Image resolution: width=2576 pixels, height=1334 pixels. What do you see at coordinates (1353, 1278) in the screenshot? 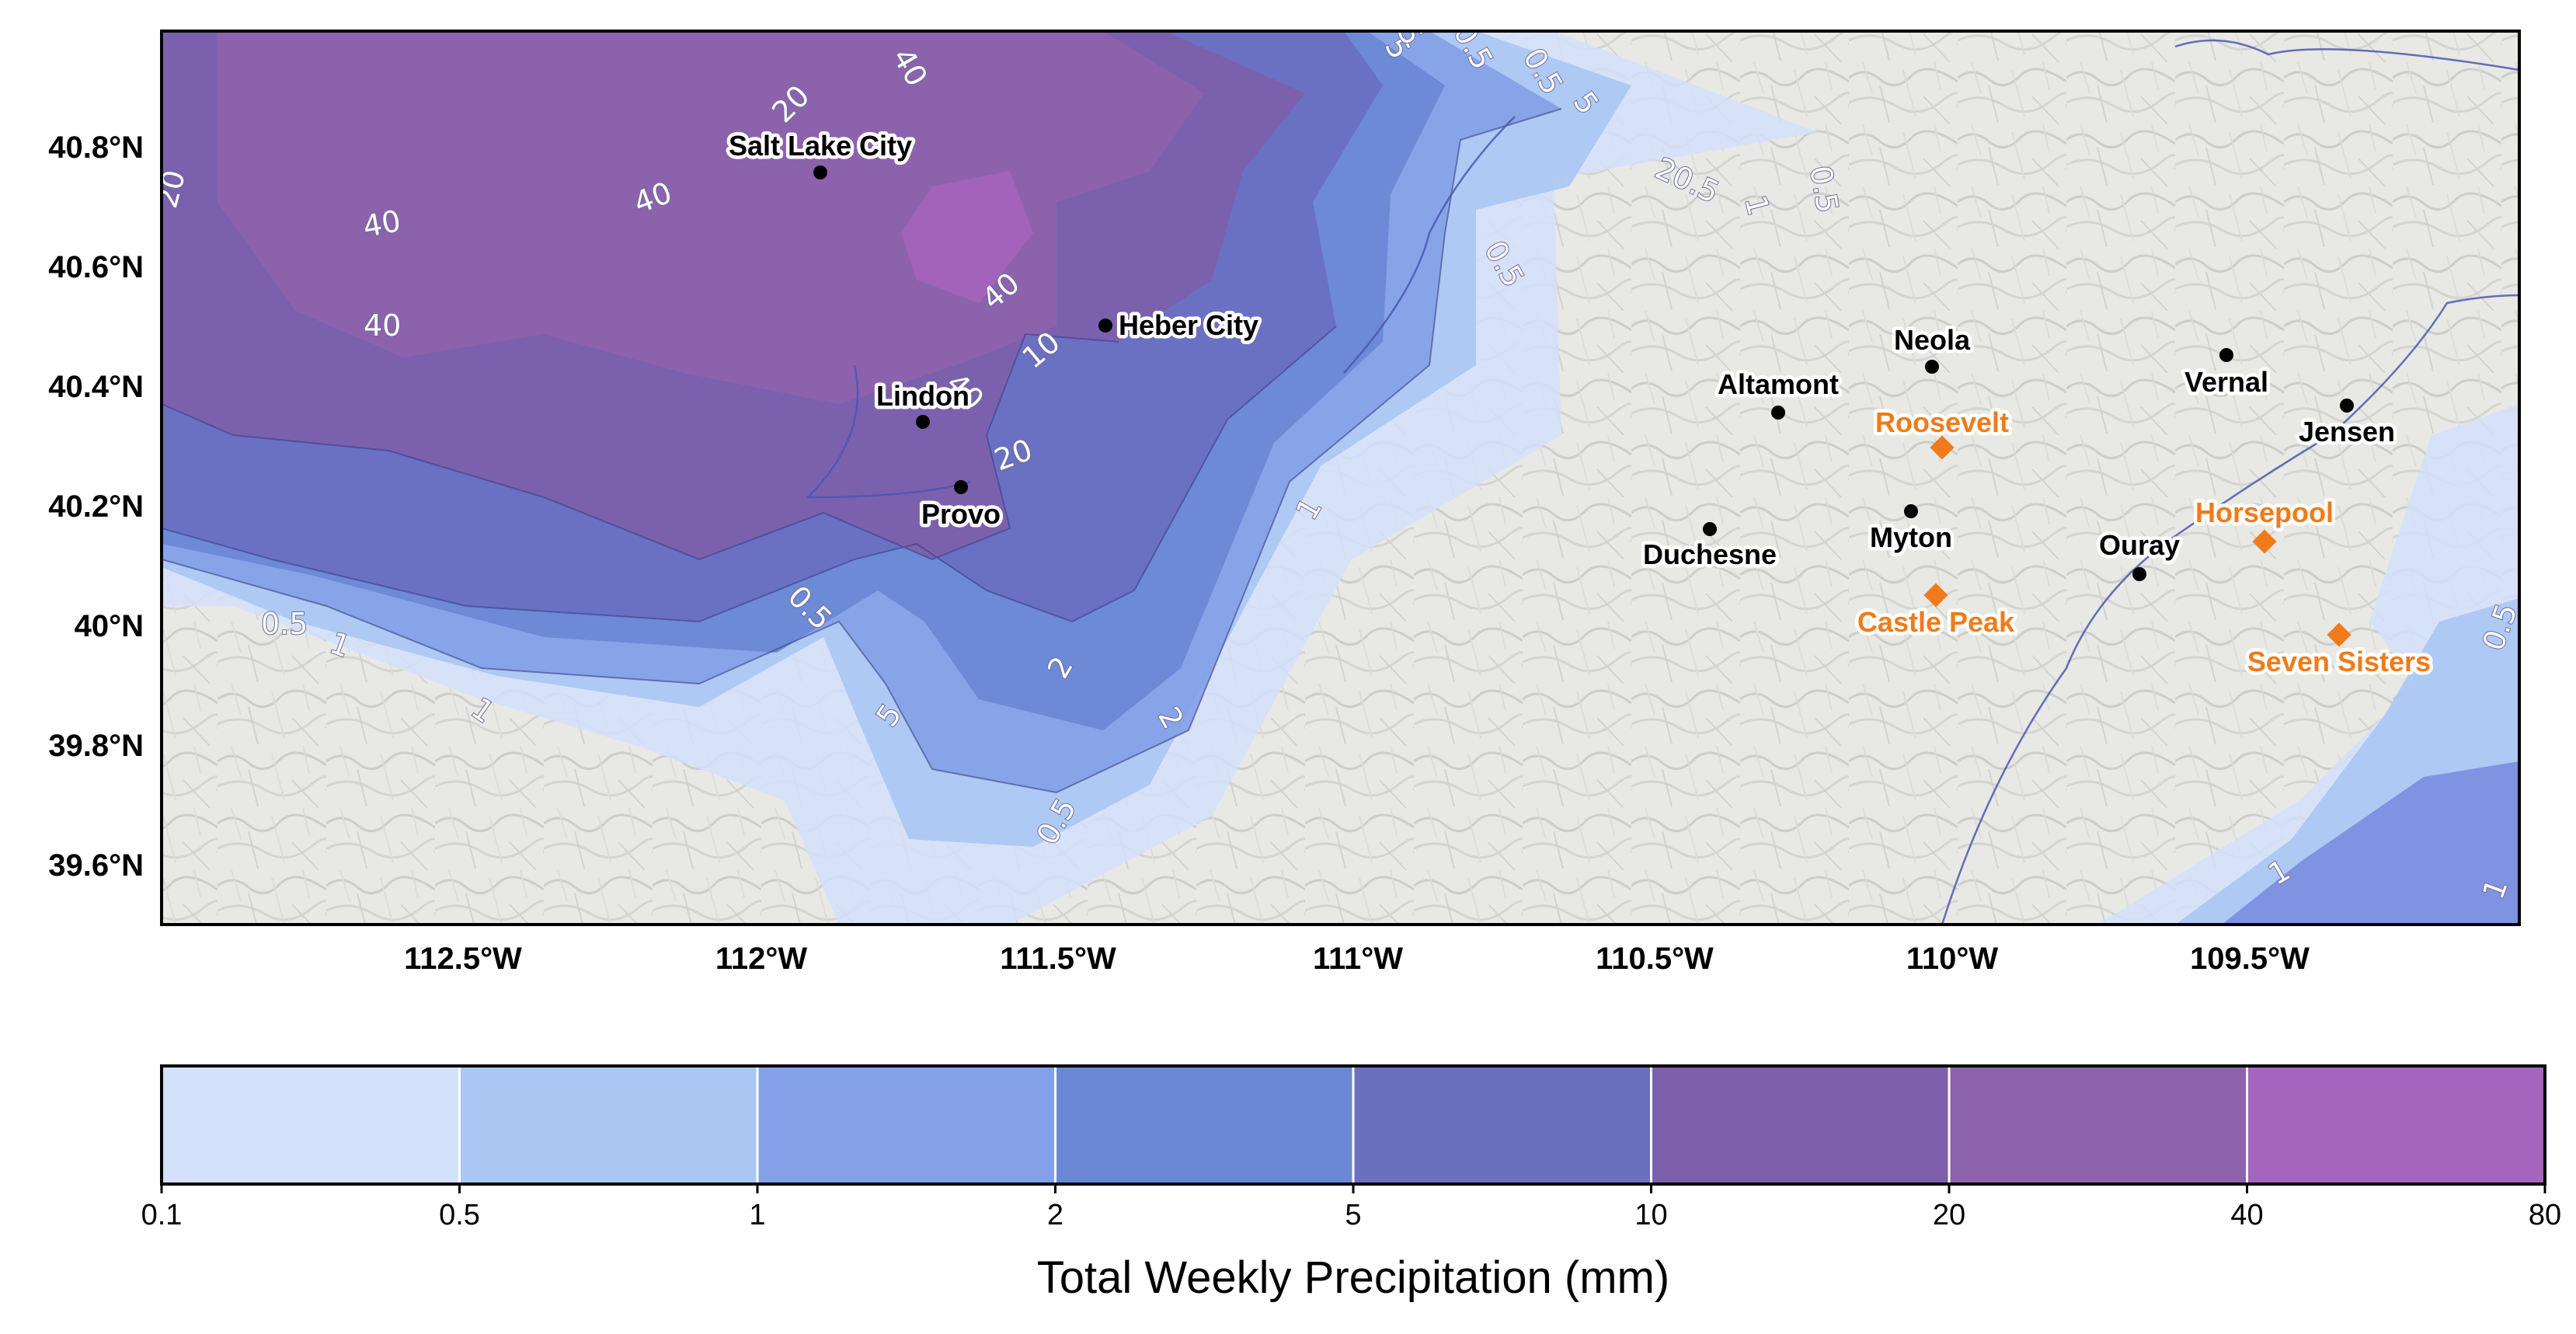
I see `colorbar-title: Total Weekly Precipitation (mm)` at bounding box center [1353, 1278].